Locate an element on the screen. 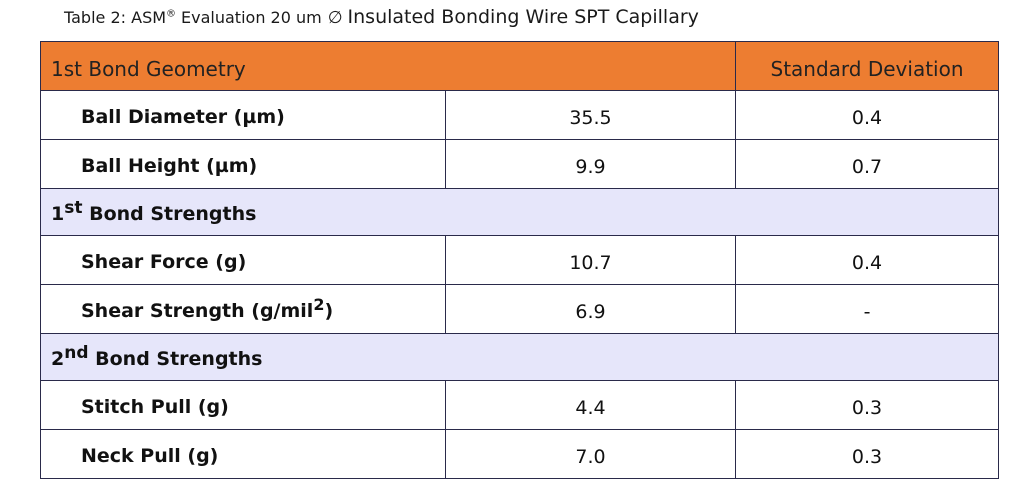  section-row-second-bond-strengths: 2nd Bond Strengths is located at coordinates (519, 357).